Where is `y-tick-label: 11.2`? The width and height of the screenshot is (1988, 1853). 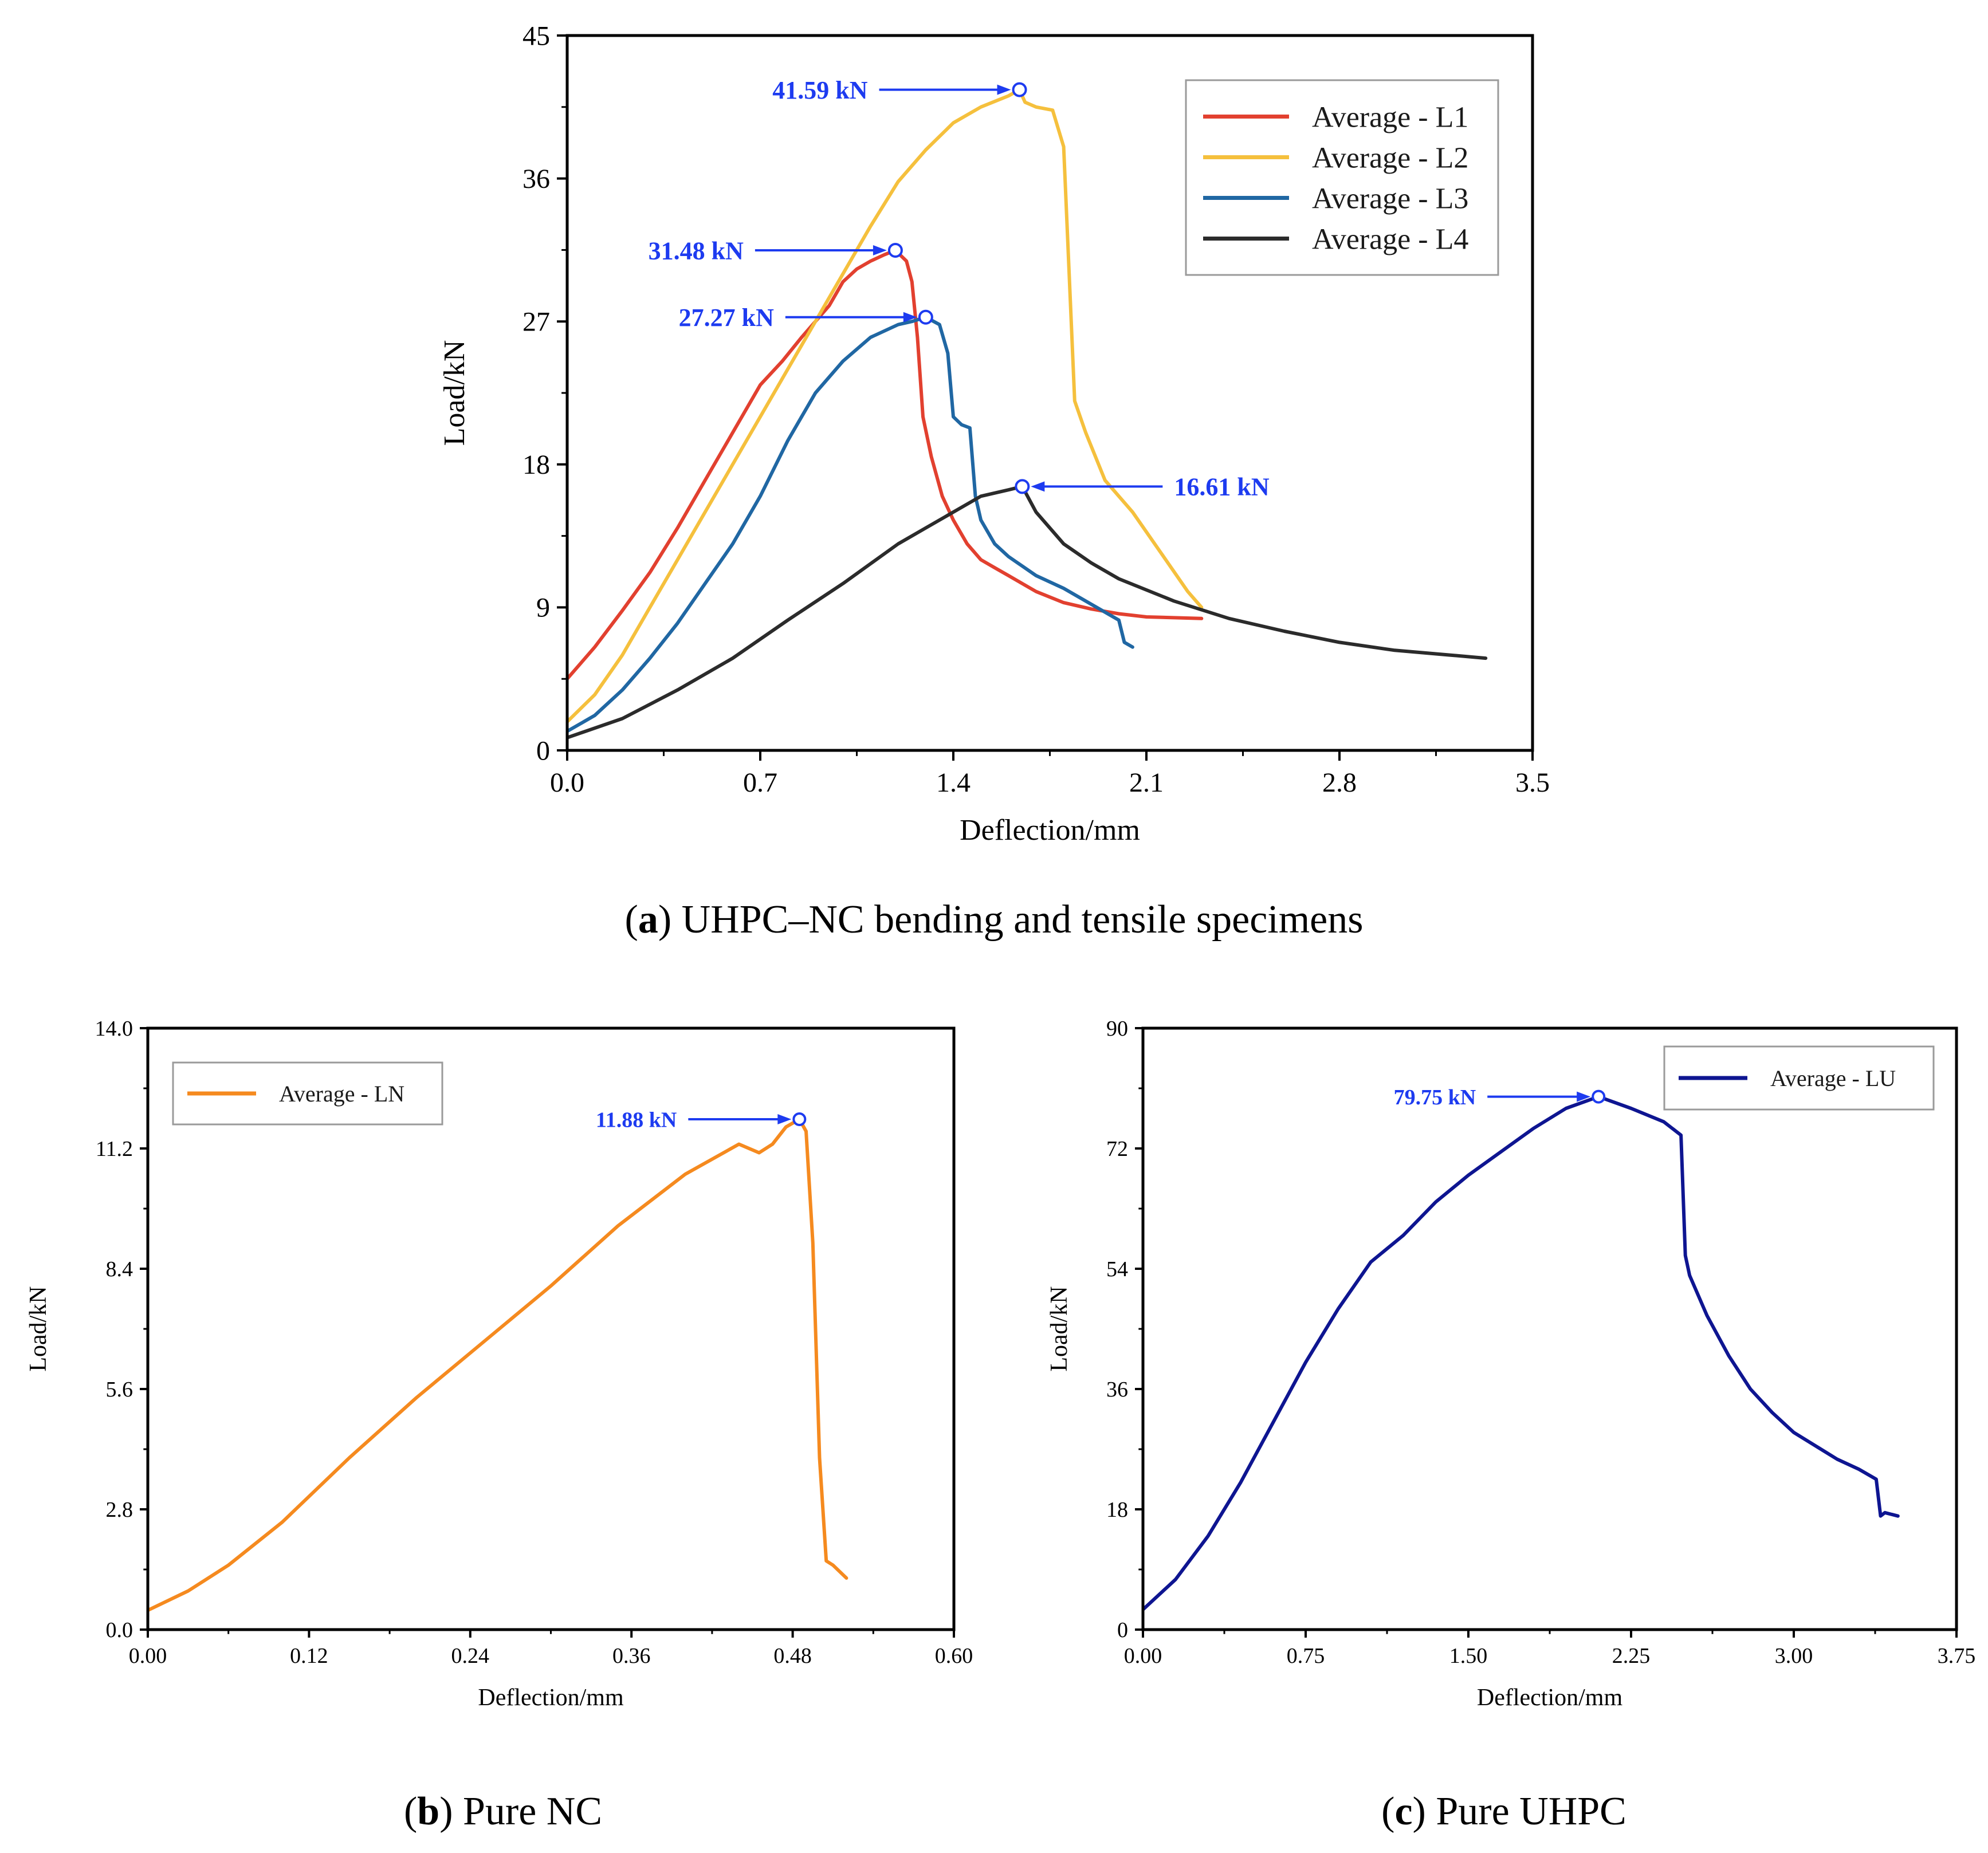 y-tick-label: 11.2 is located at coordinates (114, 1149).